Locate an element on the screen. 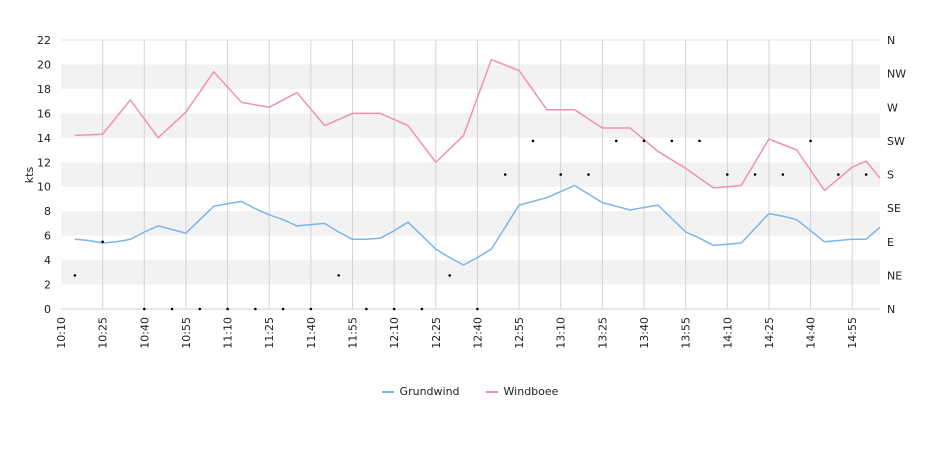  x-tick-label: 11:55 is located at coordinates (353, 333).